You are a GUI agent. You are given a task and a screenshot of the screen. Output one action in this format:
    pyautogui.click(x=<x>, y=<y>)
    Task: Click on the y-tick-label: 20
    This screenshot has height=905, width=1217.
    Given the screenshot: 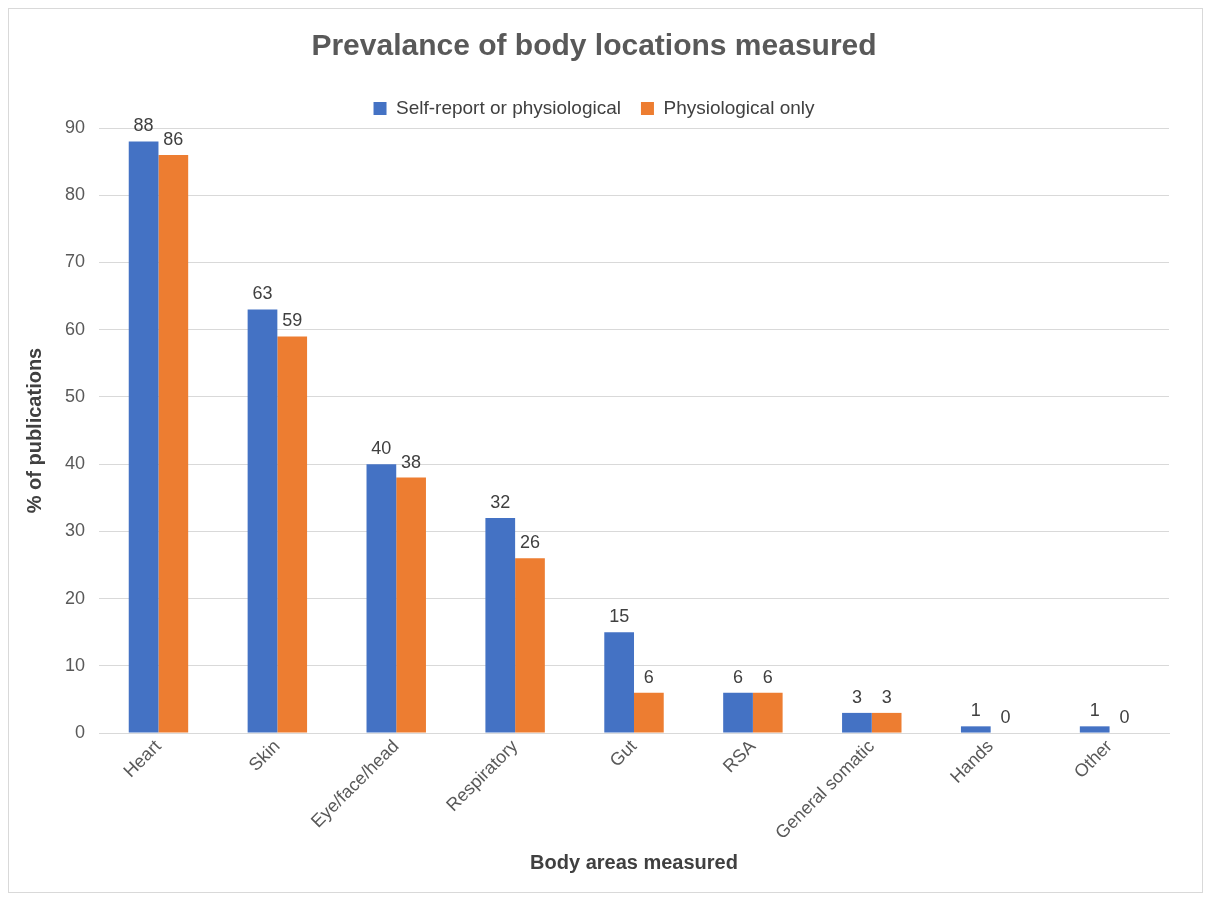 What is the action you would take?
    pyautogui.click(x=75, y=597)
    